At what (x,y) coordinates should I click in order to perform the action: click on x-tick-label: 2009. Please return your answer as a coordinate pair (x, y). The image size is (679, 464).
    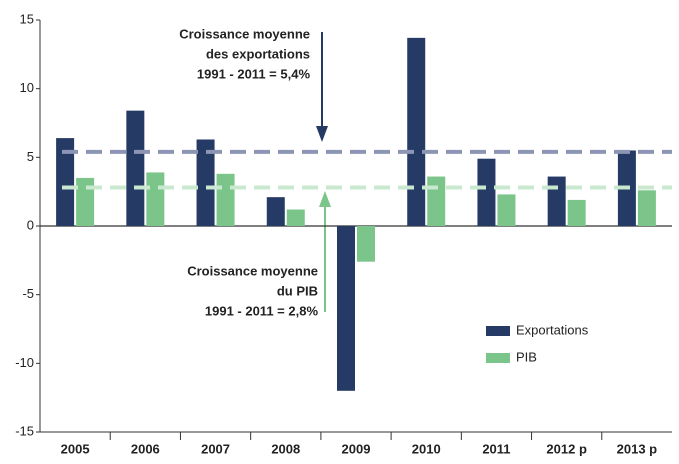
    Looking at the image, I should click on (356, 448).